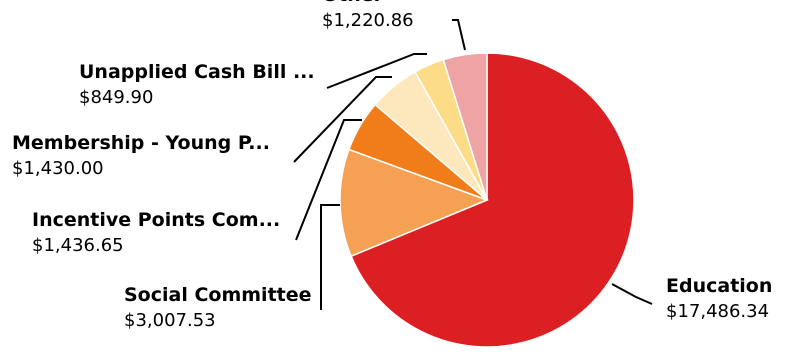  What do you see at coordinates (170, 320) in the screenshot?
I see `slice-value-1: $3,007.53` at bounding box center [170, 320].